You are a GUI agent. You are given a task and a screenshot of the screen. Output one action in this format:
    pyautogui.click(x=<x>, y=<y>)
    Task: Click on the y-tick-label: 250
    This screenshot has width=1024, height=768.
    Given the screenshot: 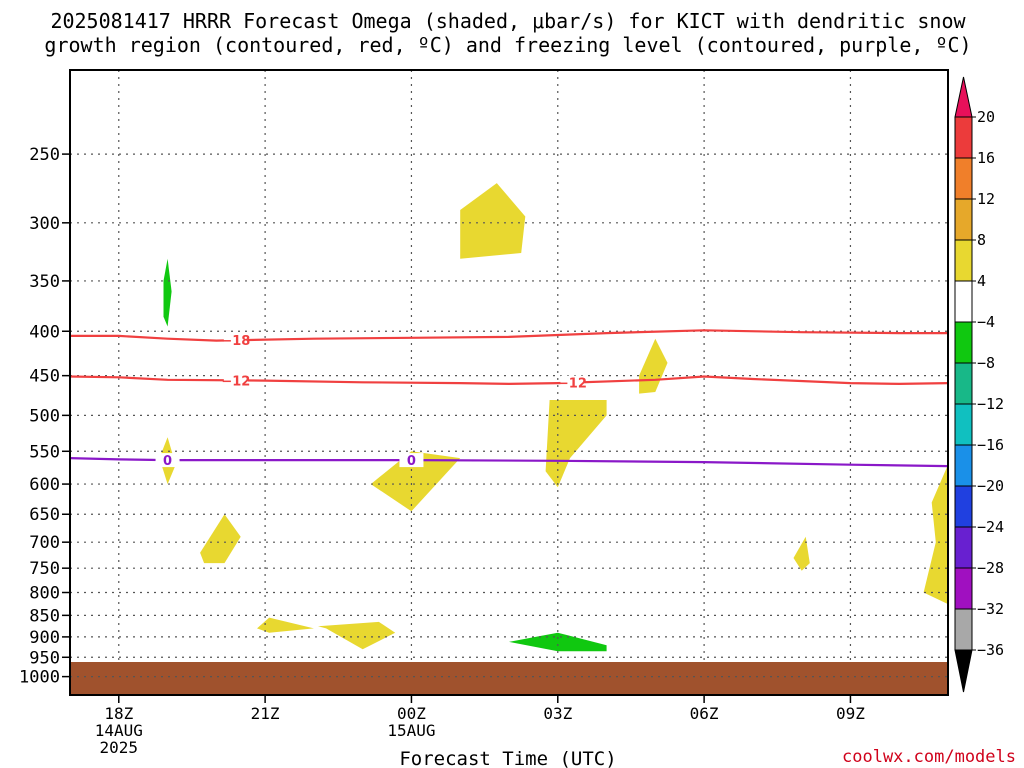 What is the action you would take?
    pyautogui.click(x=44, y=155)
    